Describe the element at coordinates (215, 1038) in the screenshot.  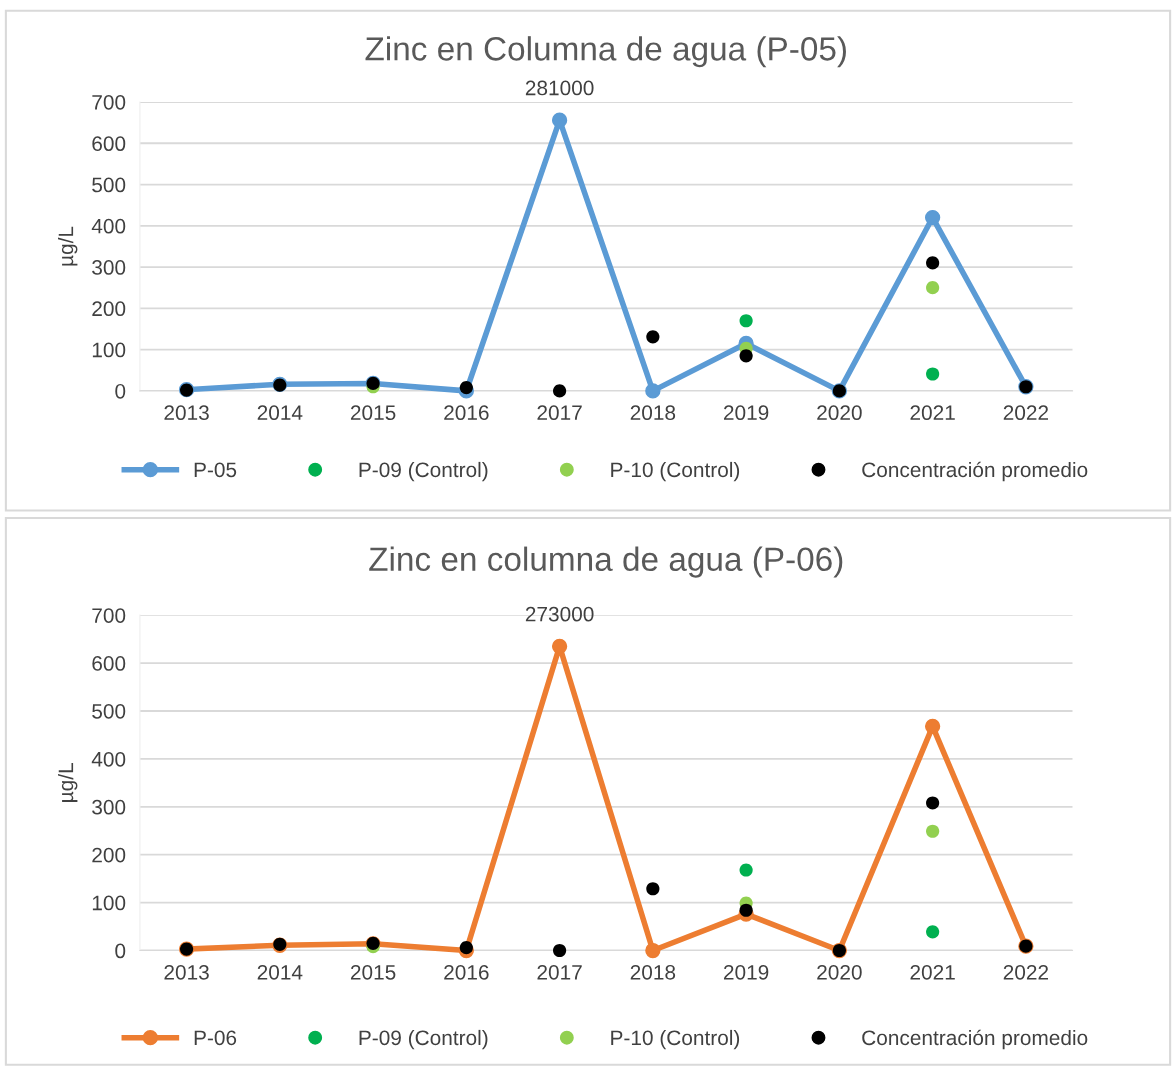
I see `legend-label: P-06` at that location.